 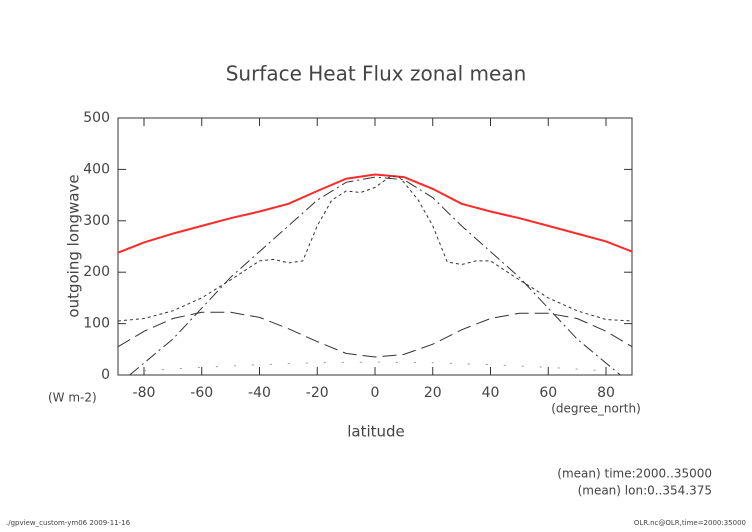 What do you see at coordinates (491, 393) in the screenshot?
I see `x-tick-label: 40` at bounding box center [491, 393].